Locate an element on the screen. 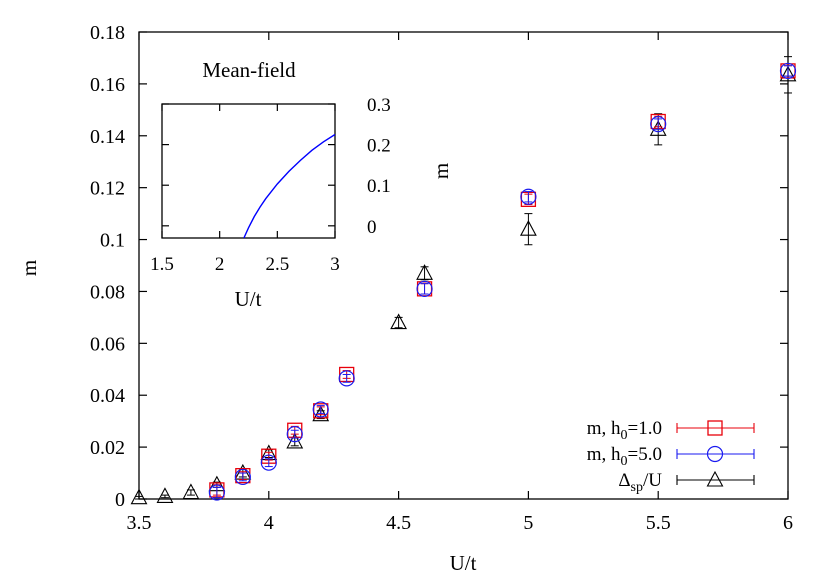 The width and height of the screenshot is (830, 581). inset-y-tick-label: 0.3 is located at coordinates (379, 105).